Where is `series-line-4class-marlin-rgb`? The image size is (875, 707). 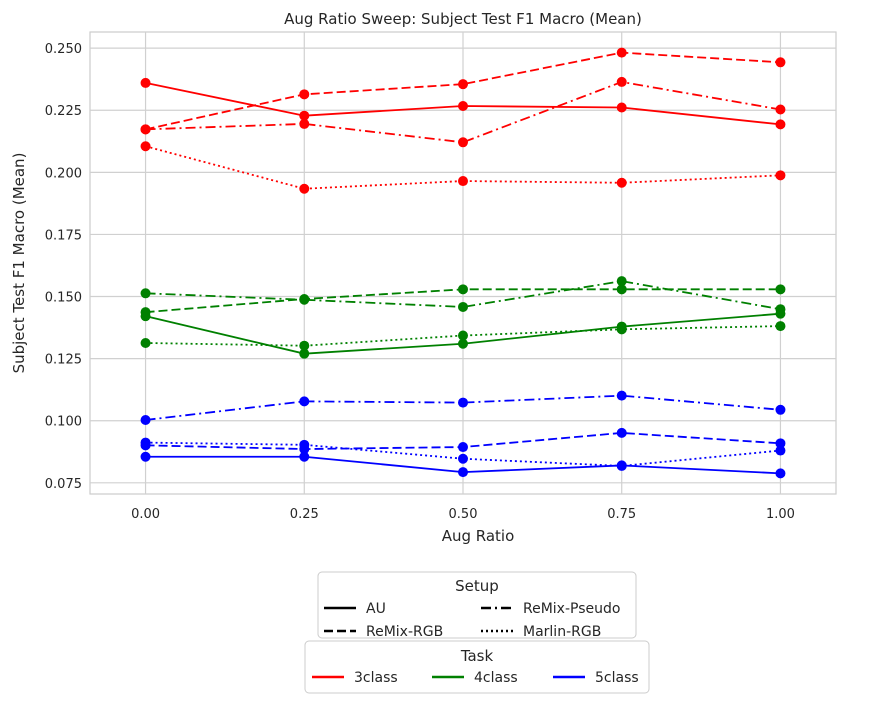 series-line-4class-marlin-rgb is located at coordinates (463, 336).